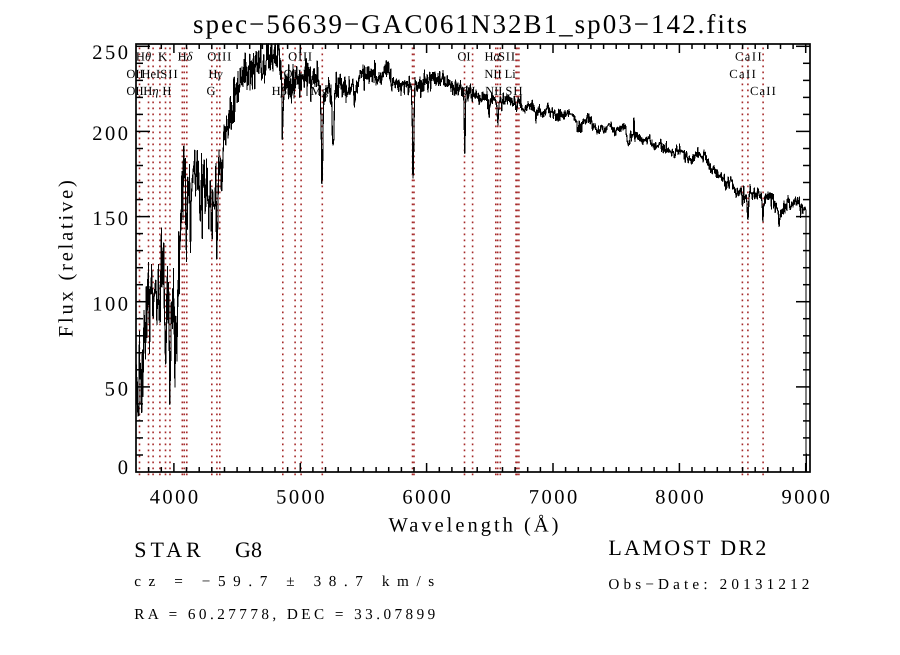 The width and height of the screenshot is (900, 655). What do you see at coordinates (167, 549) in the screenshot?
I see `svg-text: STAR` at bounding box center [167, 549].